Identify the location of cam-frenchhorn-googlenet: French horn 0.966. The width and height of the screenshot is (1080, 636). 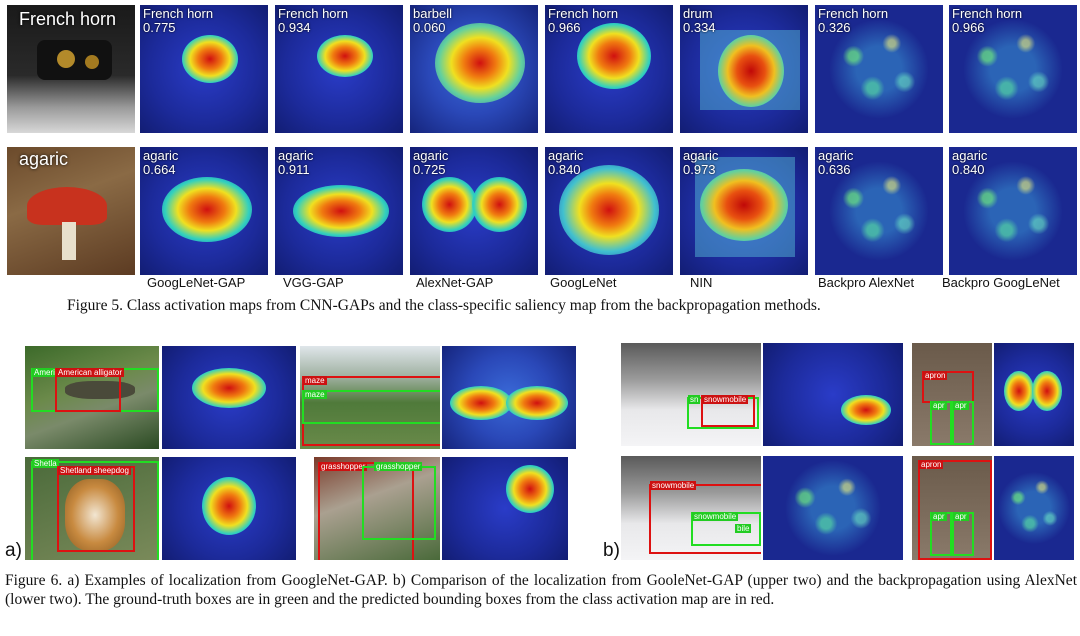
(609, 69).